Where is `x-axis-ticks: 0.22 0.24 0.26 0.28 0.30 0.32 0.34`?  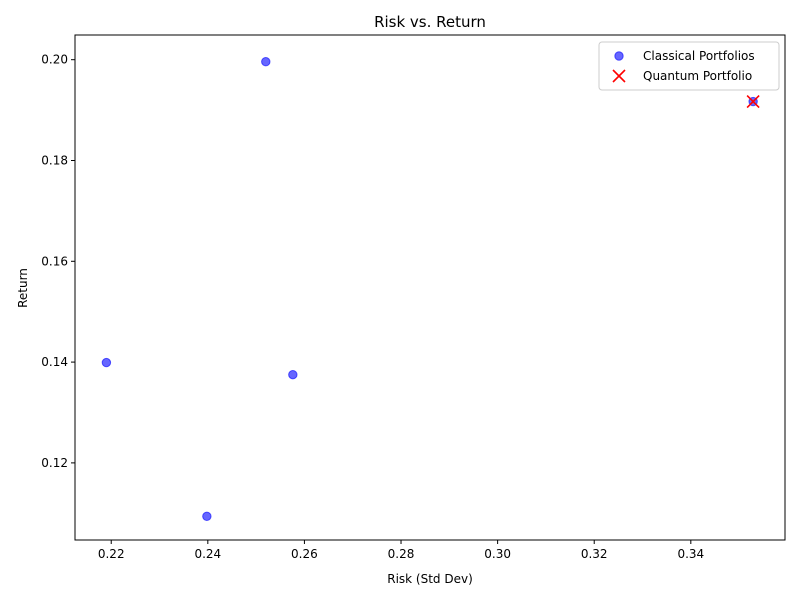 x-axis-ticks: 0.22 0.24 0.26 0.28 0.30 0.32 0.34 is located at coordinates (401, 550).